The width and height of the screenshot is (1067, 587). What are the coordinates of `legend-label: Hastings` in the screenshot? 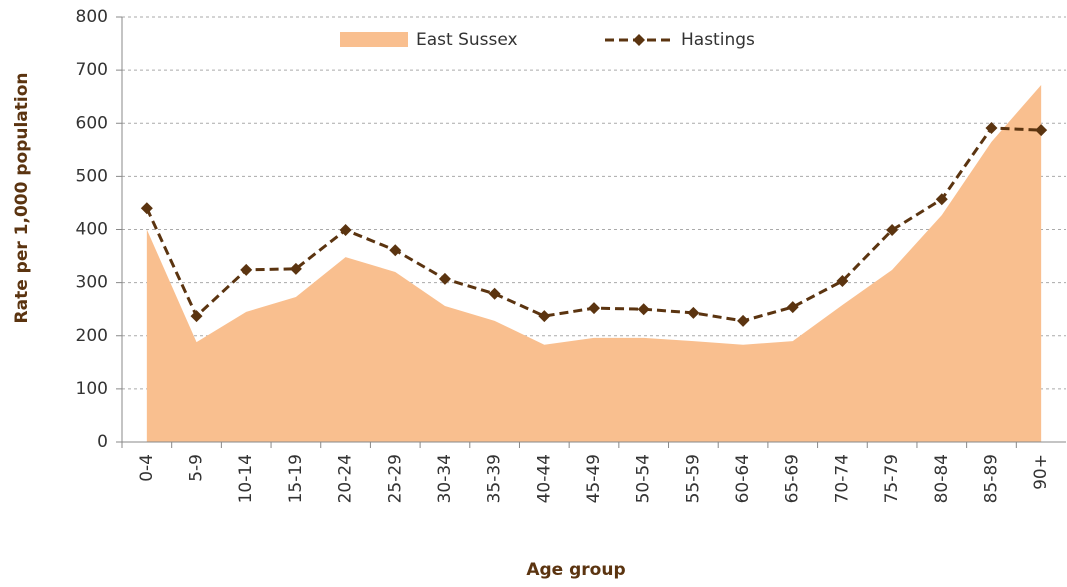 It's located at (718, 40).